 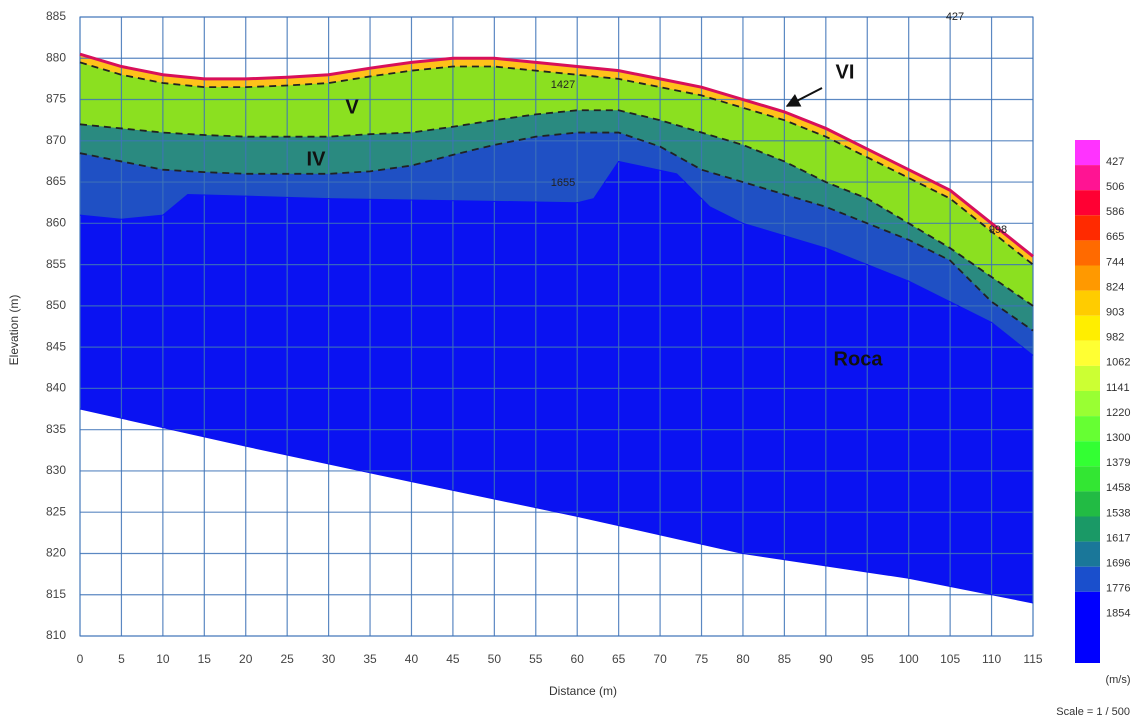 I want to click on x-tick-label: 35, so click(x=370, y=659).